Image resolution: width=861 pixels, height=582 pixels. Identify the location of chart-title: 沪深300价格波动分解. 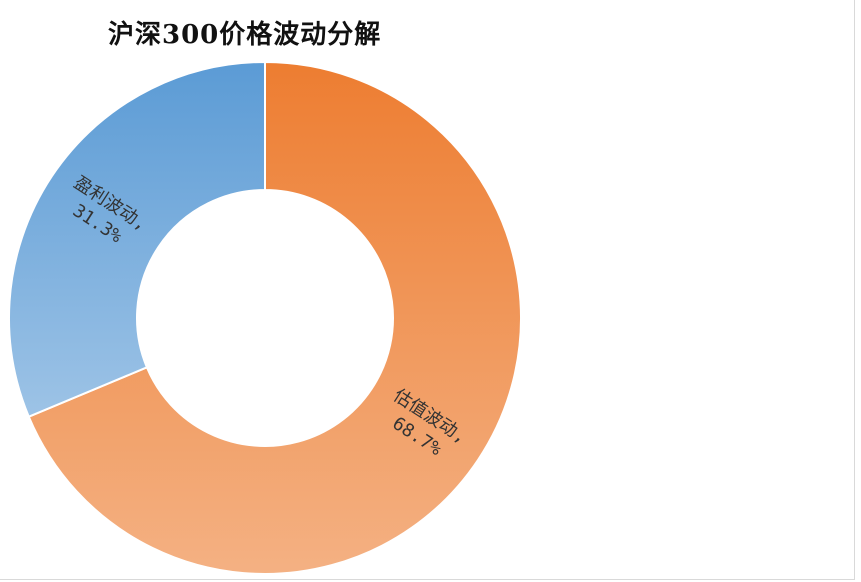
(245, 35).